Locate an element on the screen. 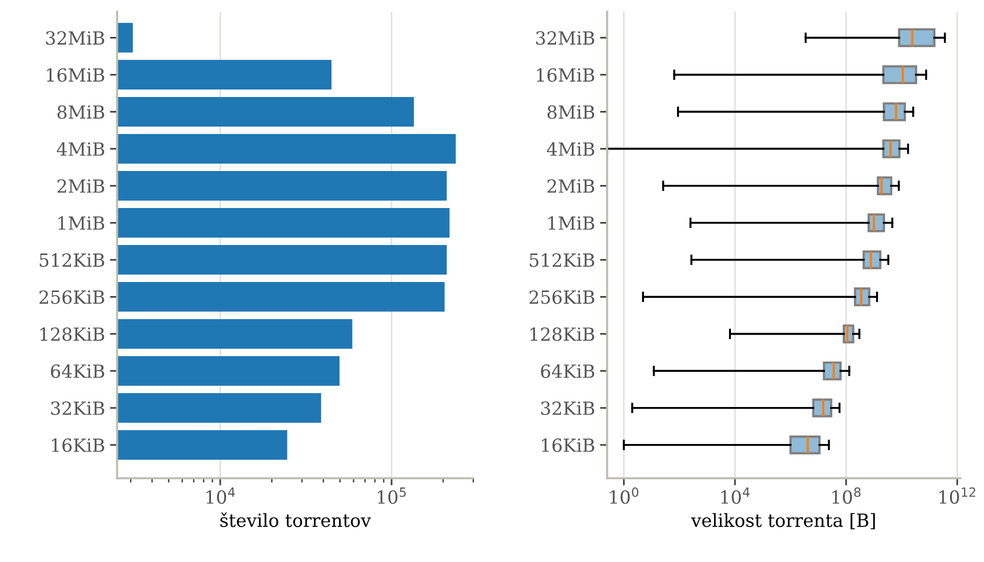 This screenshot has height=562, width=984. x-tick-label: 10$^{12}$ is located at coordinates (957, 495).